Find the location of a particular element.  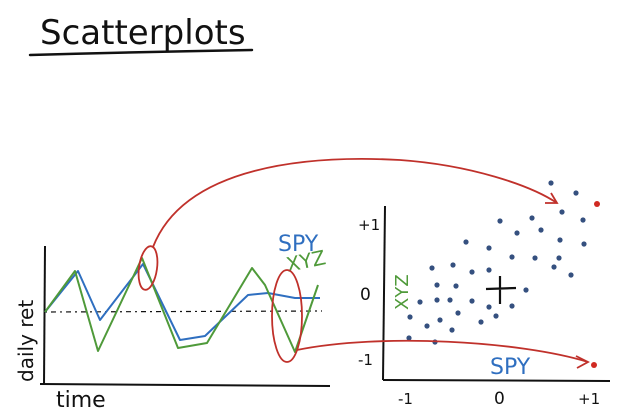

arrow-trough-to-point is located at coordinates (442, 351).